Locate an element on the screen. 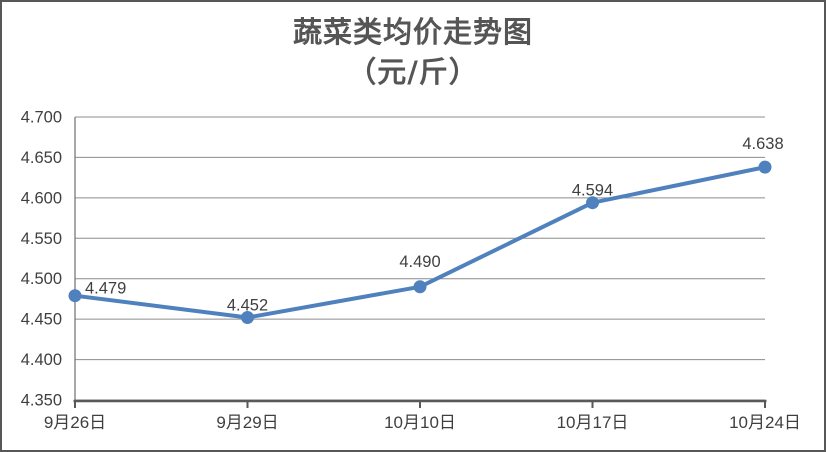 Image resolution: width=826 pixels, height=452 pixels. x-axis-tick-label: 9月29日 is located at coordinates (247, 422).